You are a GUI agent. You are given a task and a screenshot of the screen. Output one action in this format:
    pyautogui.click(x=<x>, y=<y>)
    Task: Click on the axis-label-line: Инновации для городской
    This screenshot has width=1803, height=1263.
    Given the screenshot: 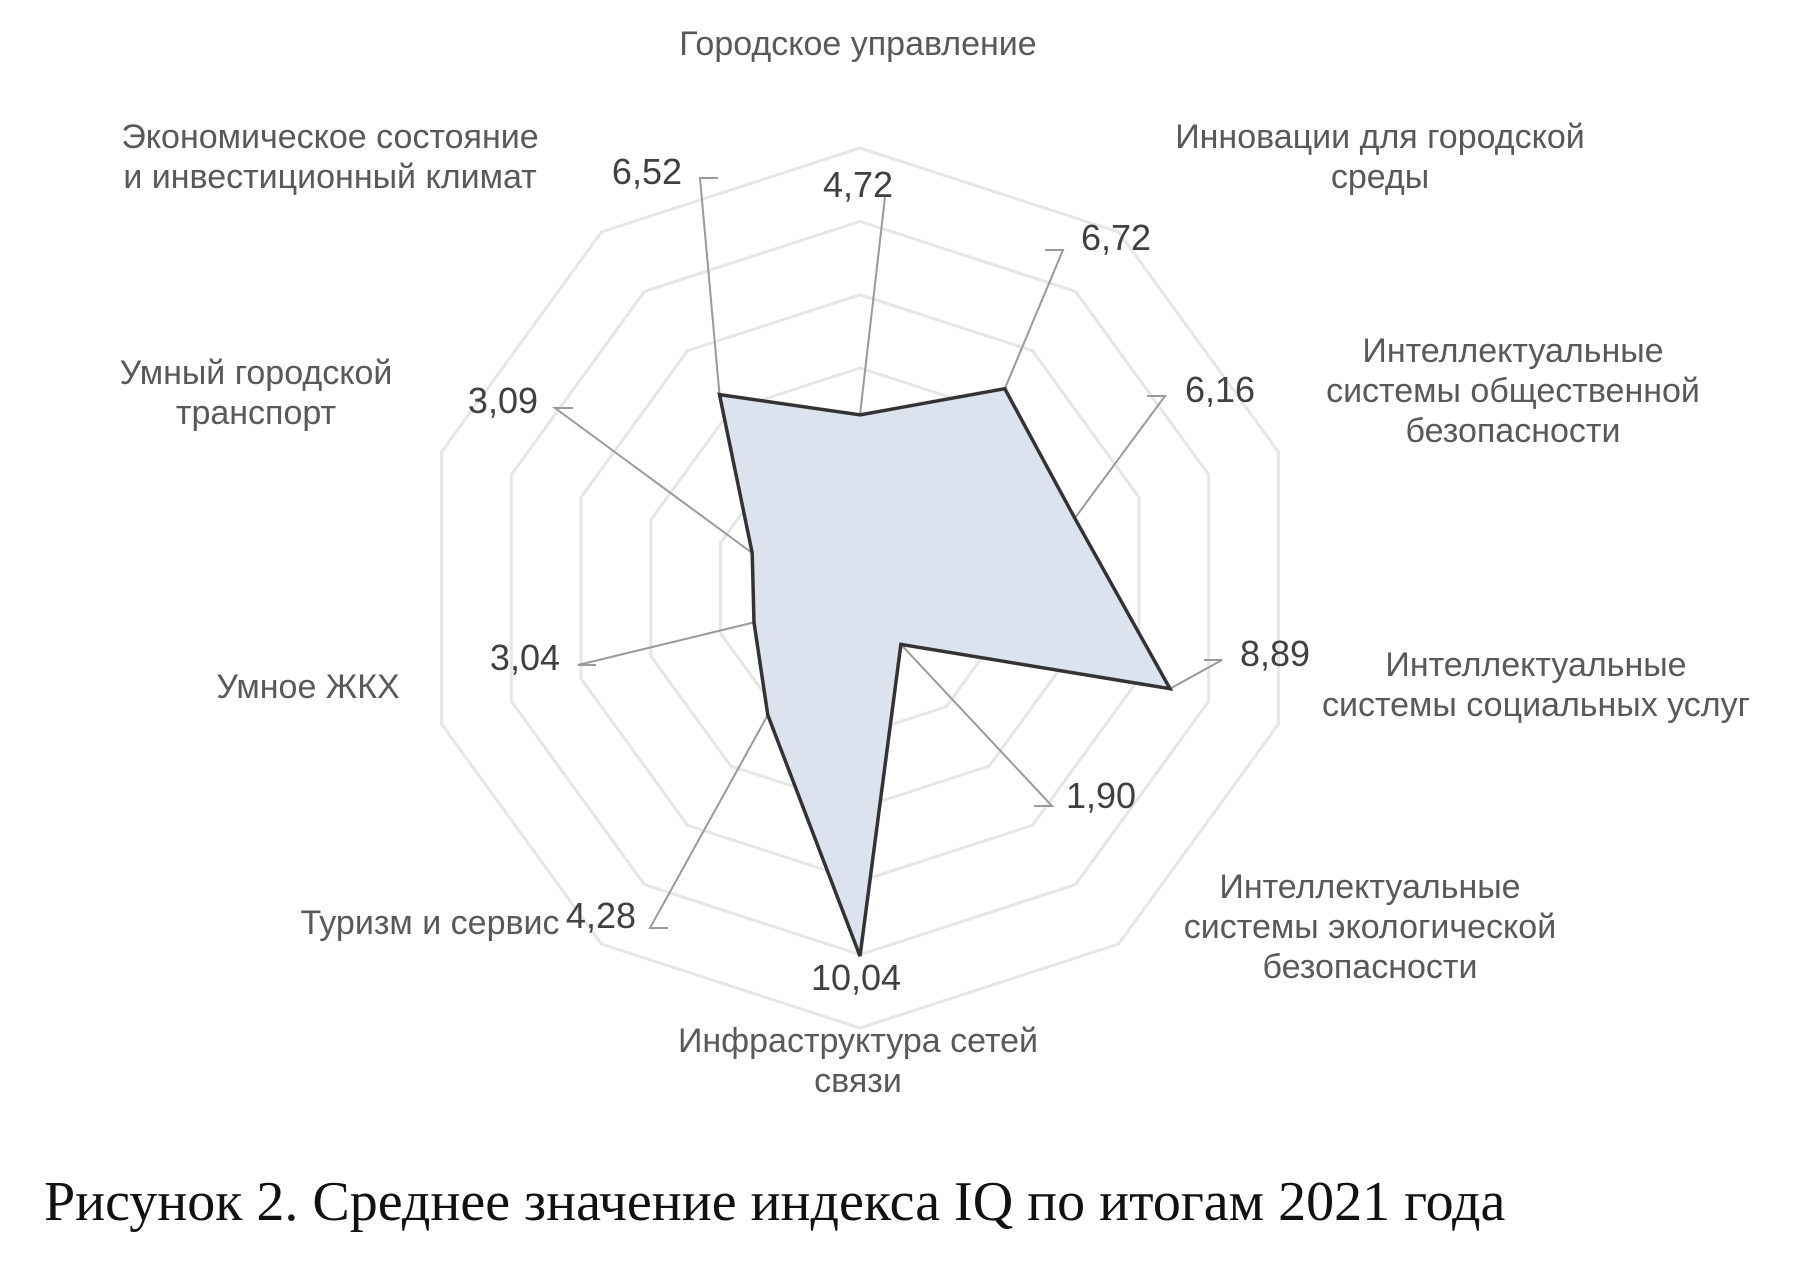 What is the action you would take?
    pyautogui.click(x=1380, y=137)
    